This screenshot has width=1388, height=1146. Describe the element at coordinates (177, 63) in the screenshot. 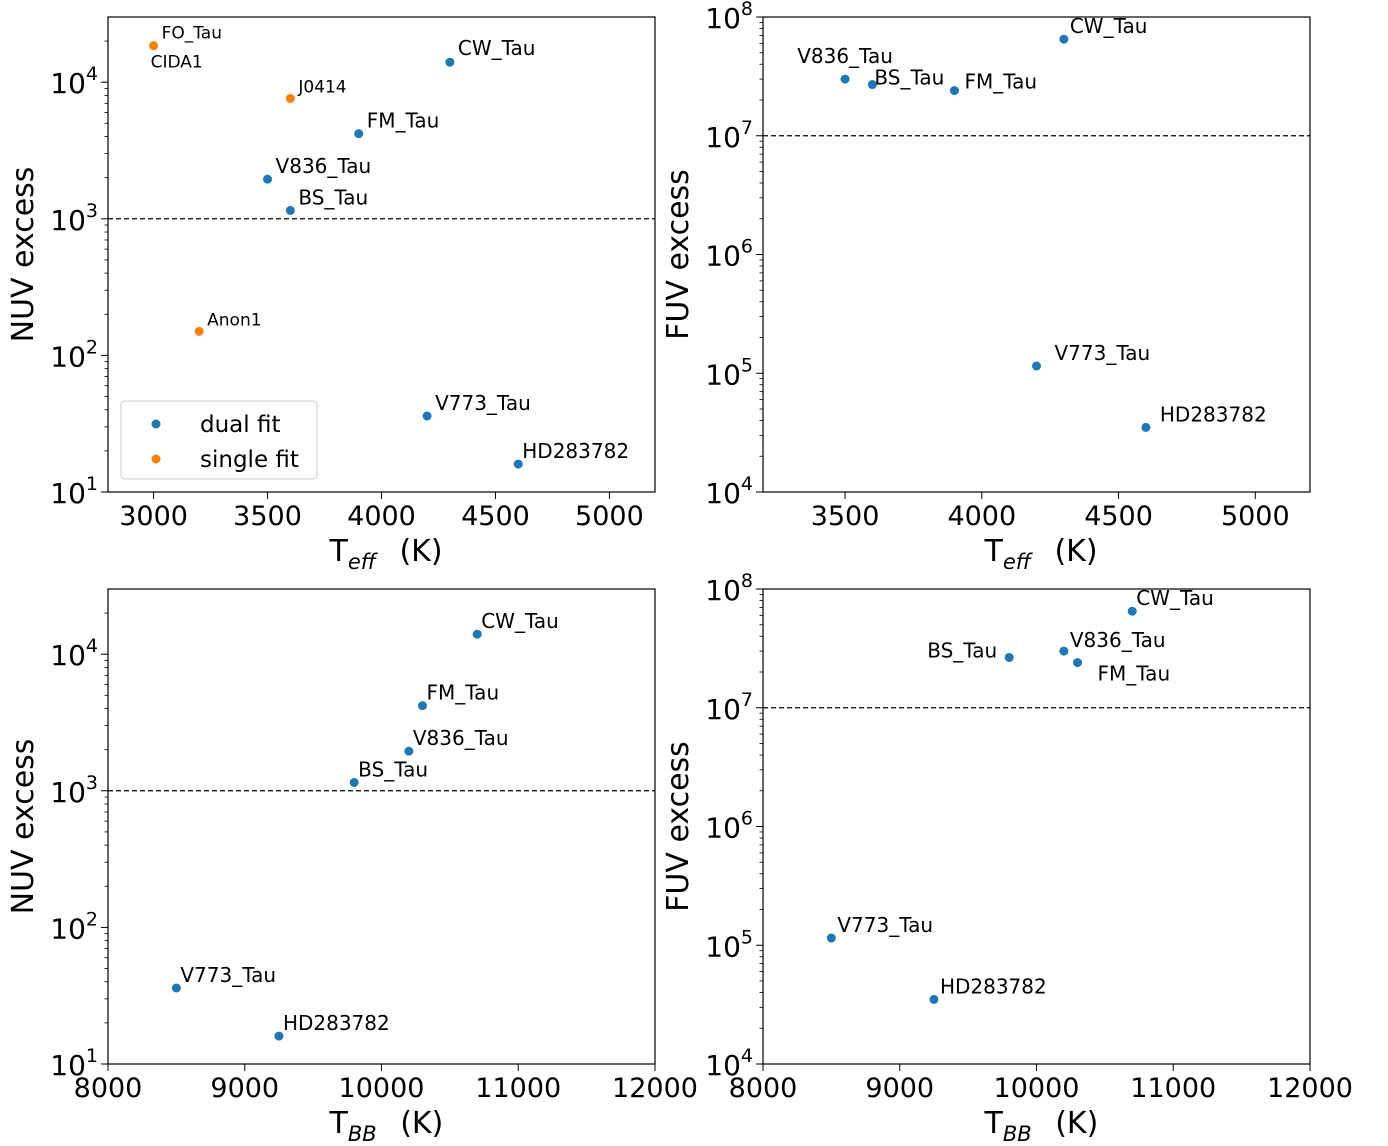

I see `annotation-label: CIDA1` at that location.